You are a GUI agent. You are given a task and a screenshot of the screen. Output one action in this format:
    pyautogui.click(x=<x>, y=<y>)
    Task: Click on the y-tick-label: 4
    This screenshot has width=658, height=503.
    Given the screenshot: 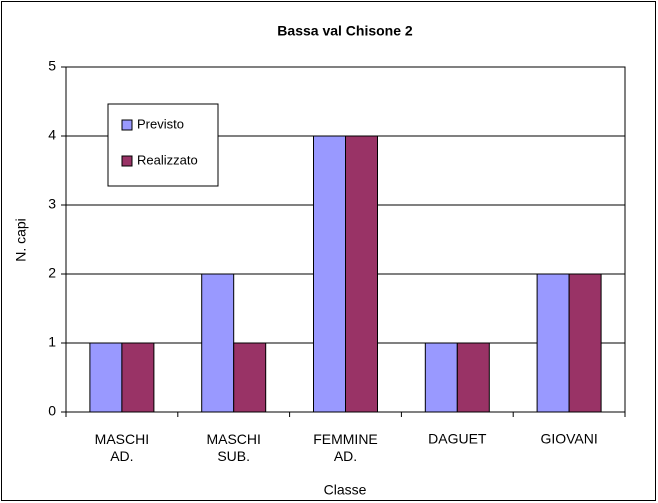 What is the action you would take?
    pyautogui.click(x=52, y=135)
    